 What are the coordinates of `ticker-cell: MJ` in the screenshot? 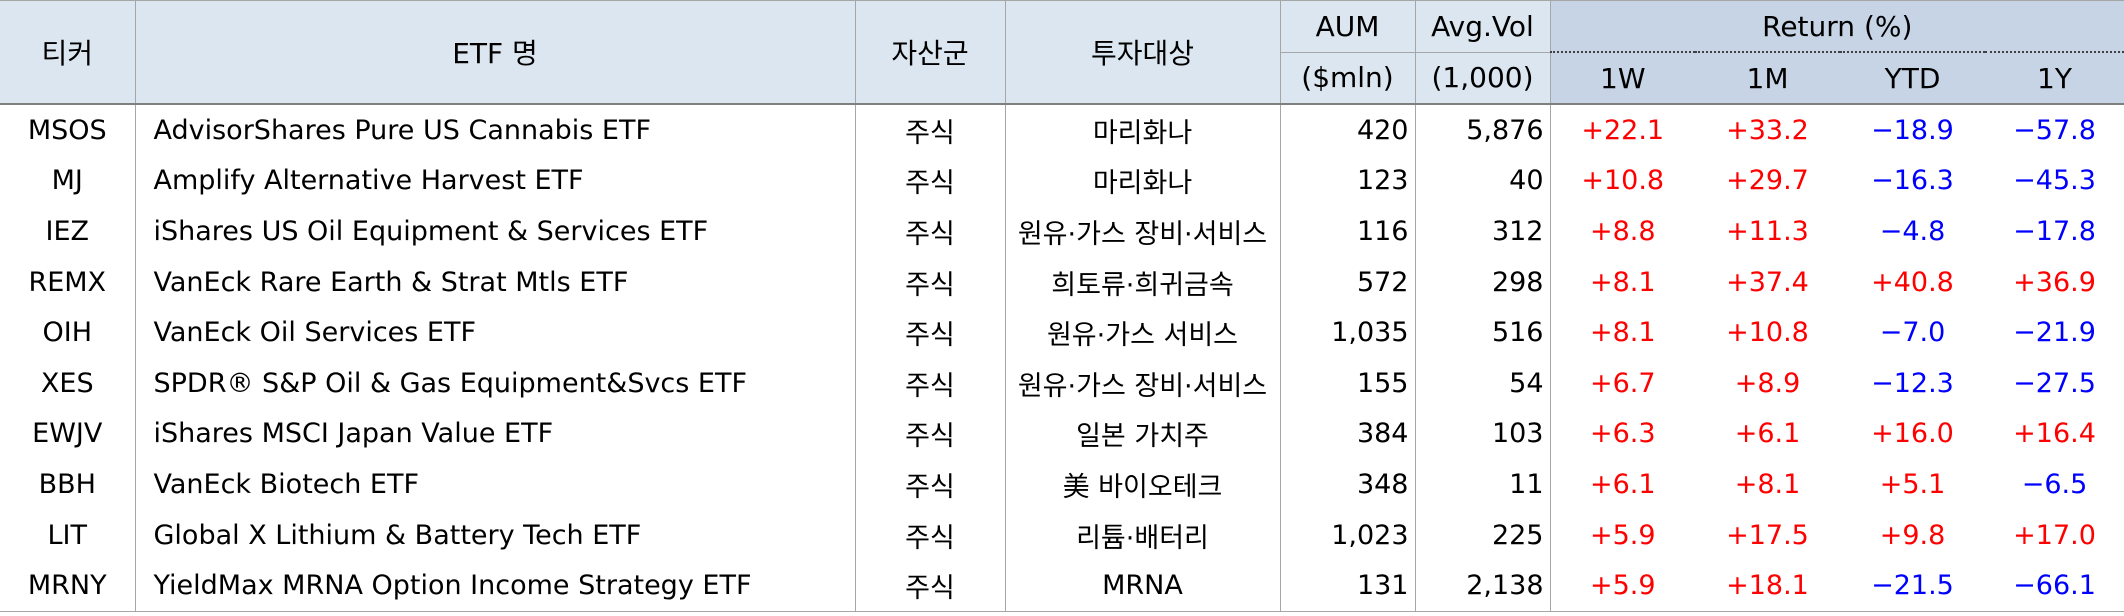 It's located at (67, 181).